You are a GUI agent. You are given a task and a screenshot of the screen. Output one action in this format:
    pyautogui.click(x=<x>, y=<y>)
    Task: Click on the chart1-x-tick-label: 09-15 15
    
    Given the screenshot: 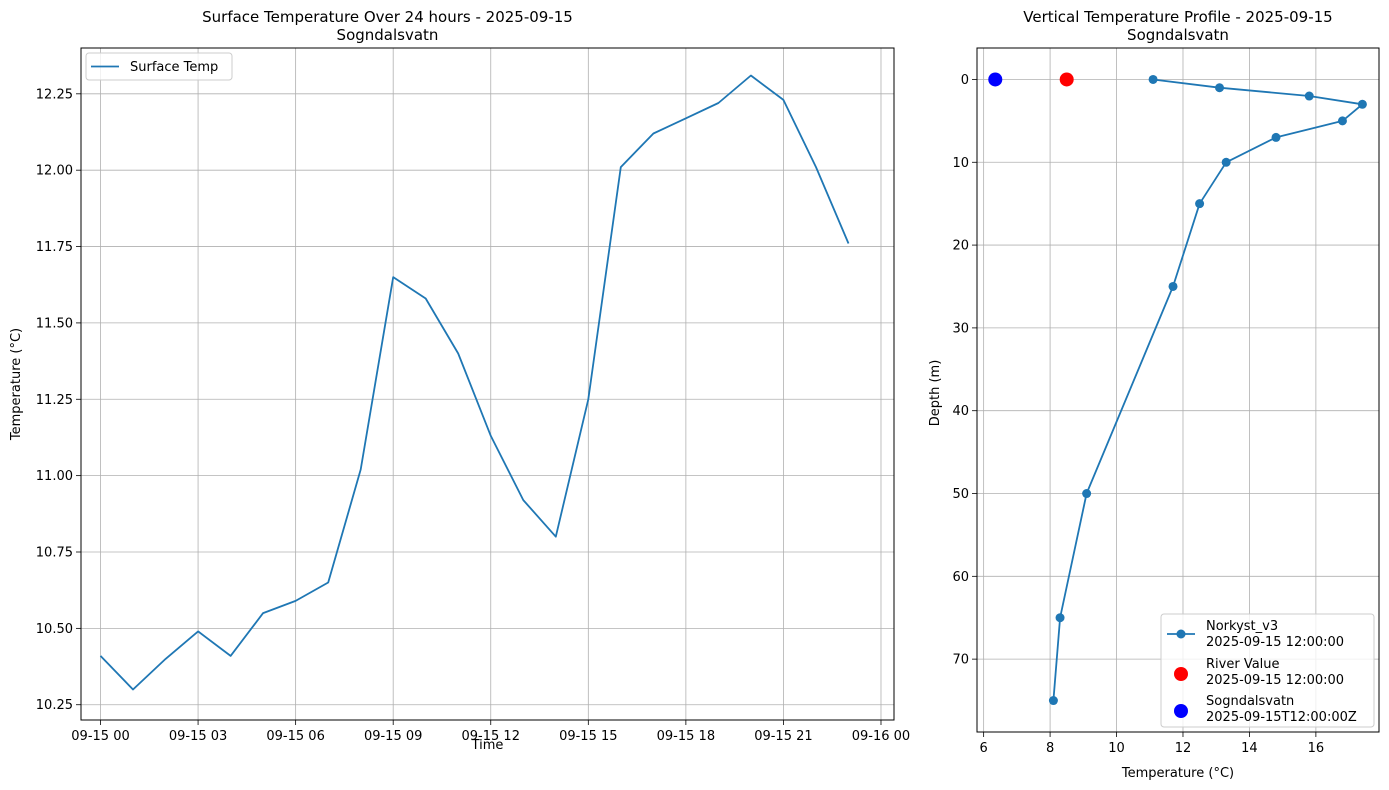 What is the action you would take?
    pyautogui.click(x=588, y=736)
    